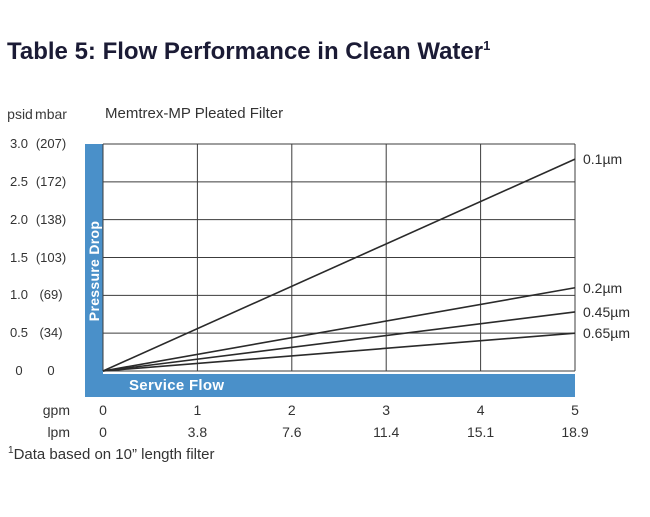  What do you see at coordinates (11, 450) in the screenshot?
I see `footnote-superscript: 1` at bounding box center [11, 450].